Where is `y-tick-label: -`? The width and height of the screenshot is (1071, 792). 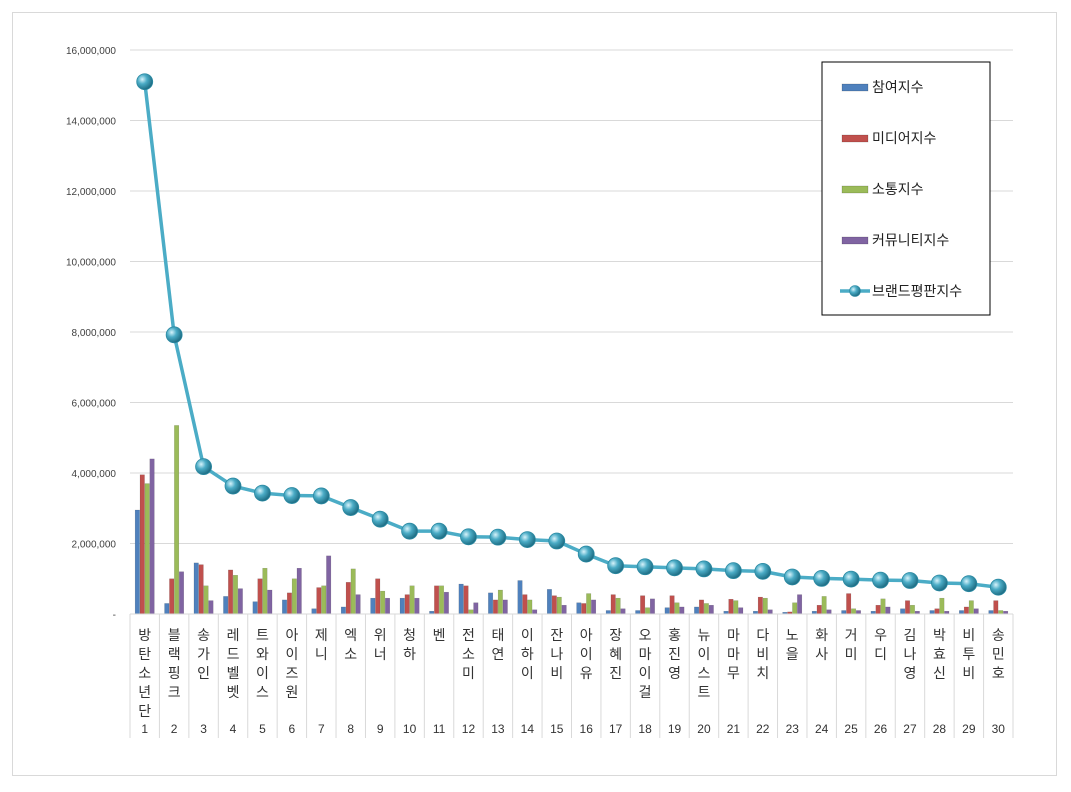 y-tick-label: - is located at coordinates (114, 615).